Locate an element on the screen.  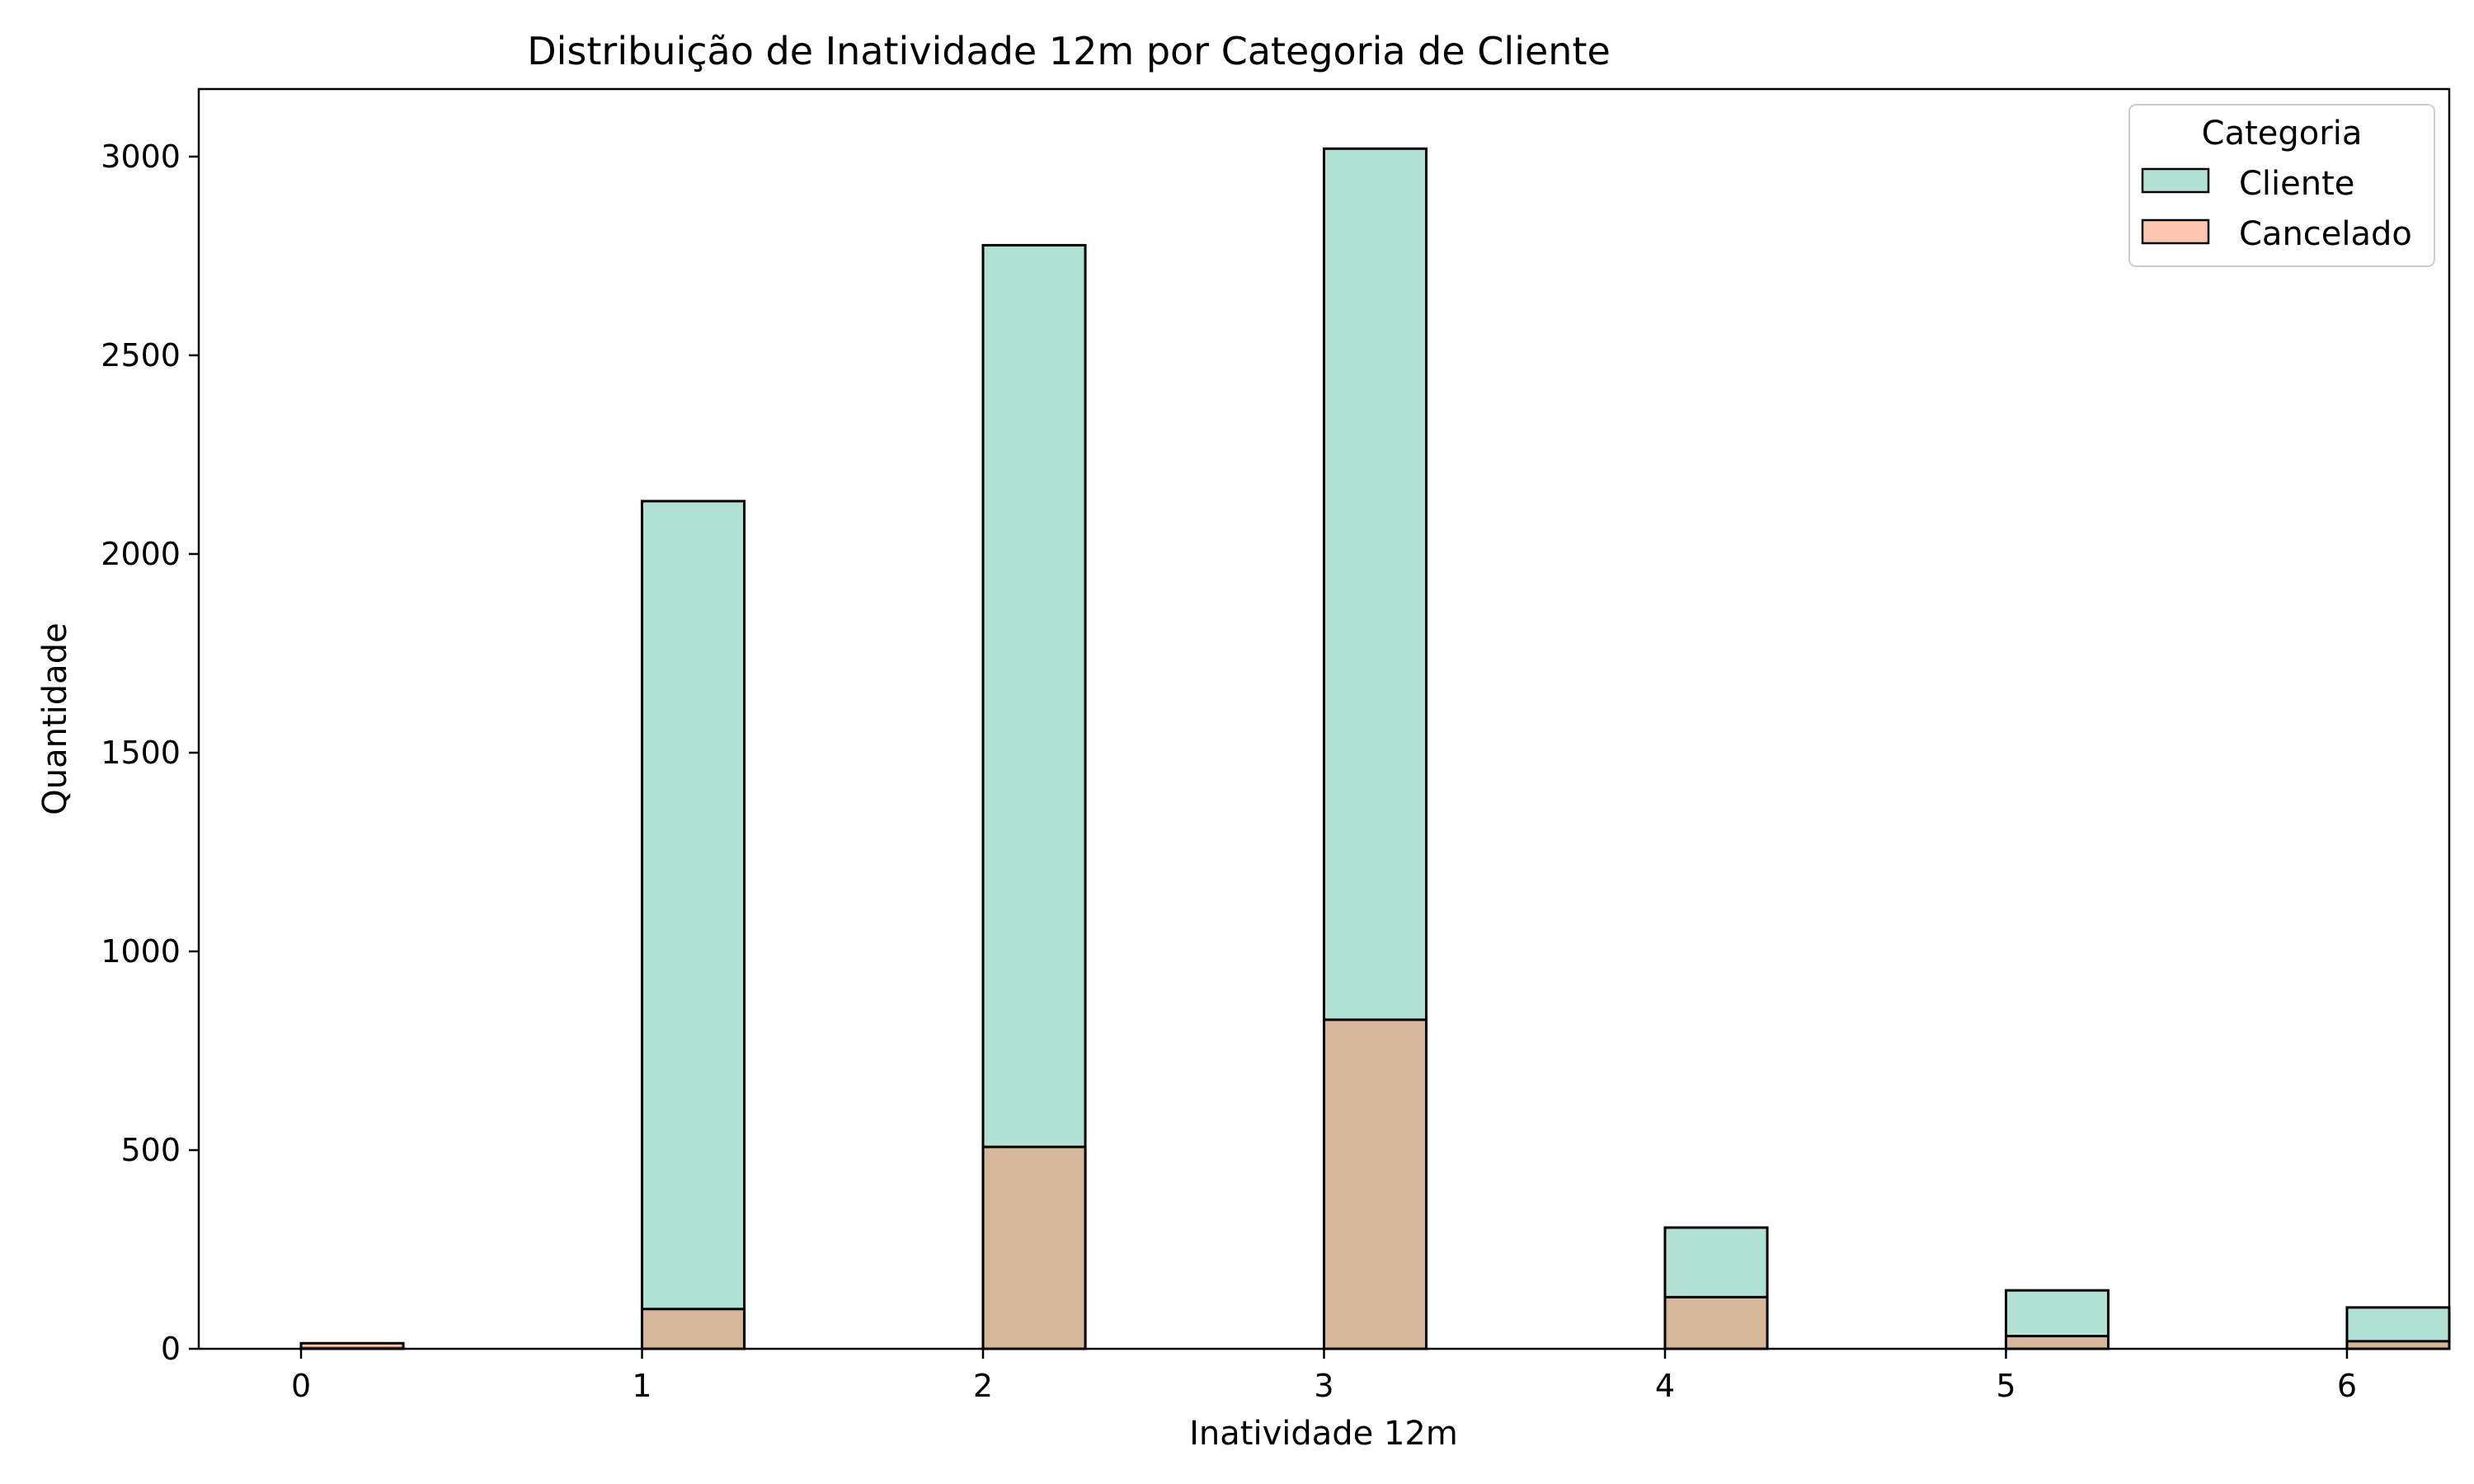
y-tick-label: 500 is located at coordinates (150, 1150).